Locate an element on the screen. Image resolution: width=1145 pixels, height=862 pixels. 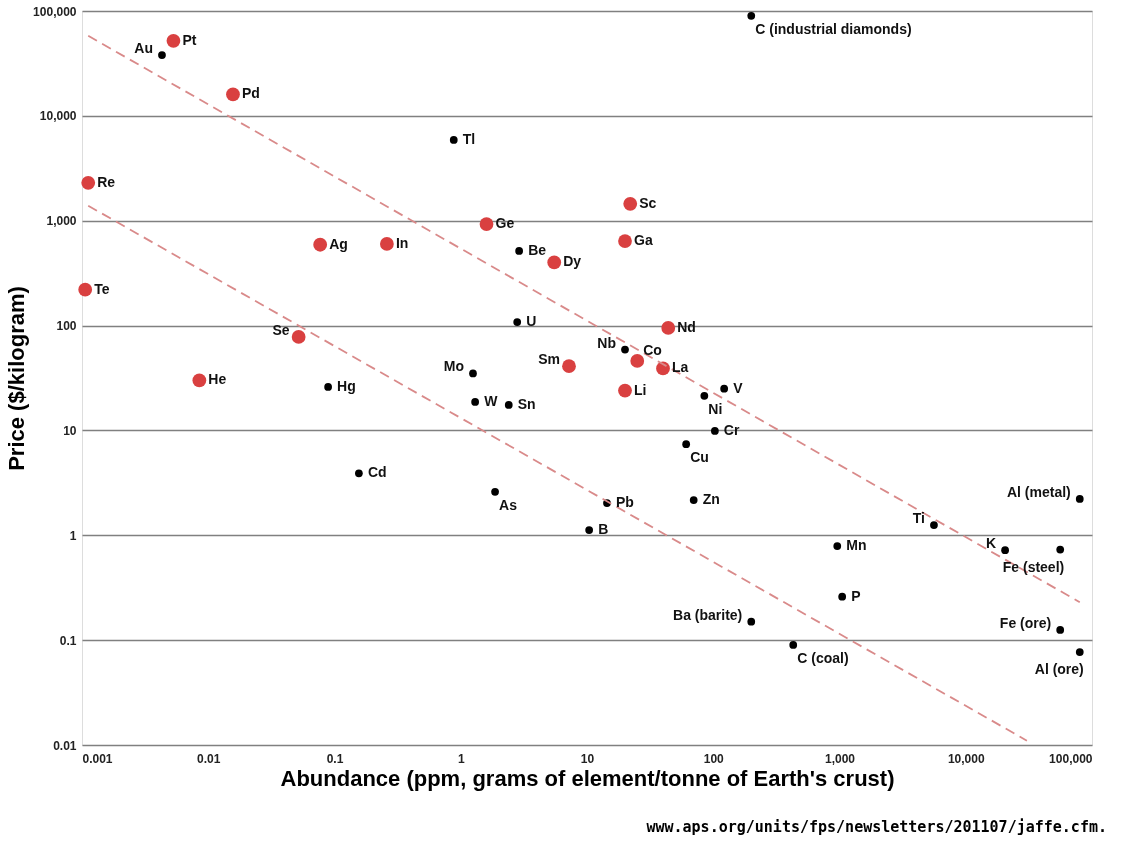
annotation: Nb is located at coordinates (607, 342).